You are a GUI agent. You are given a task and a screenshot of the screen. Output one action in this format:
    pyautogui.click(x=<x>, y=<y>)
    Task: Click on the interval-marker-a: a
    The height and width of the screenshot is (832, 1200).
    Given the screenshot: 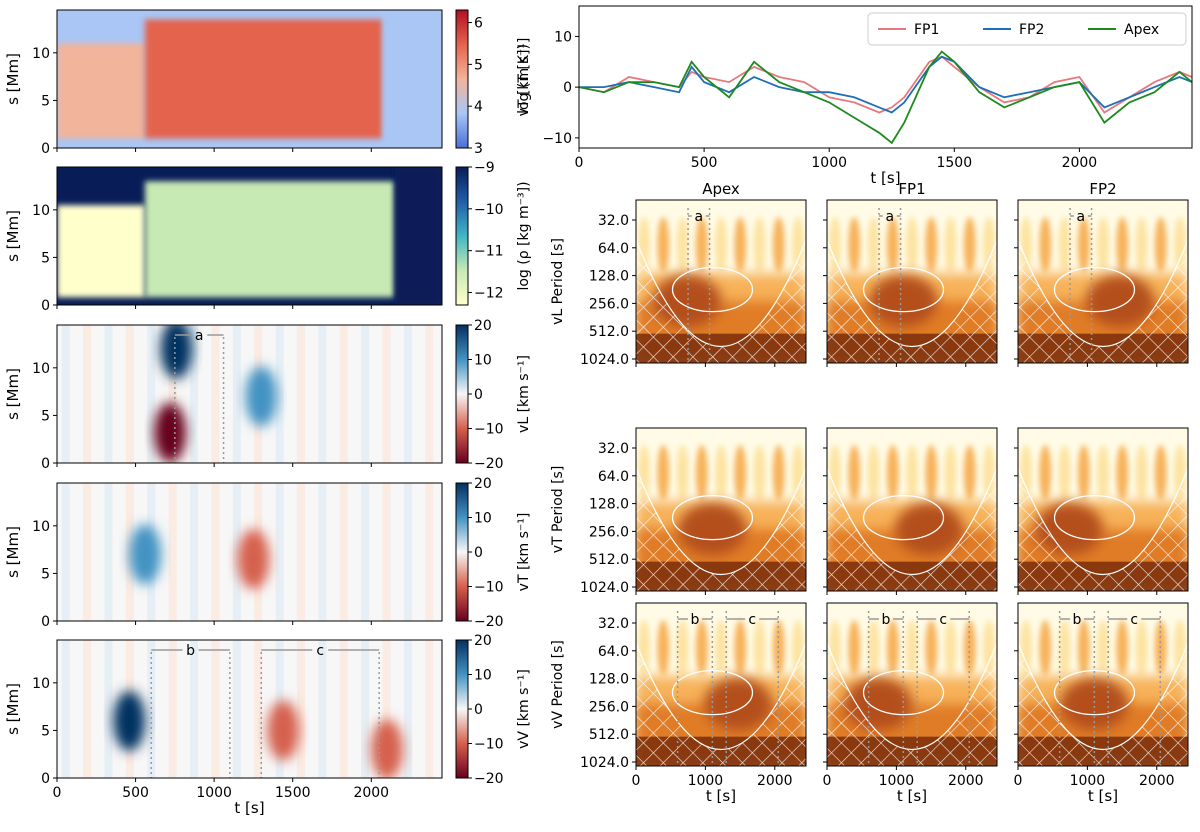 What is the action you would take?
    pyautogui.click(x=699, y=285)
    